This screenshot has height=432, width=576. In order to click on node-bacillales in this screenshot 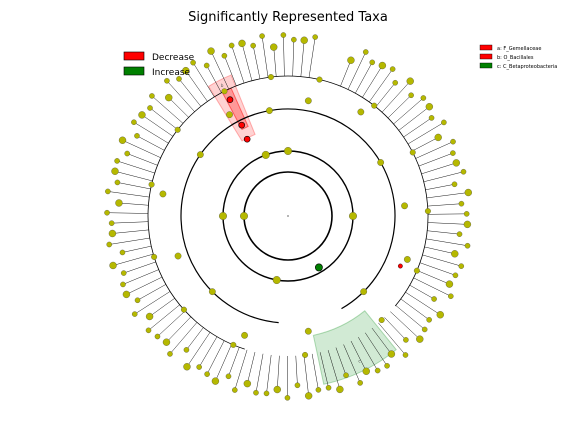, I will do `click(230, 99)`.